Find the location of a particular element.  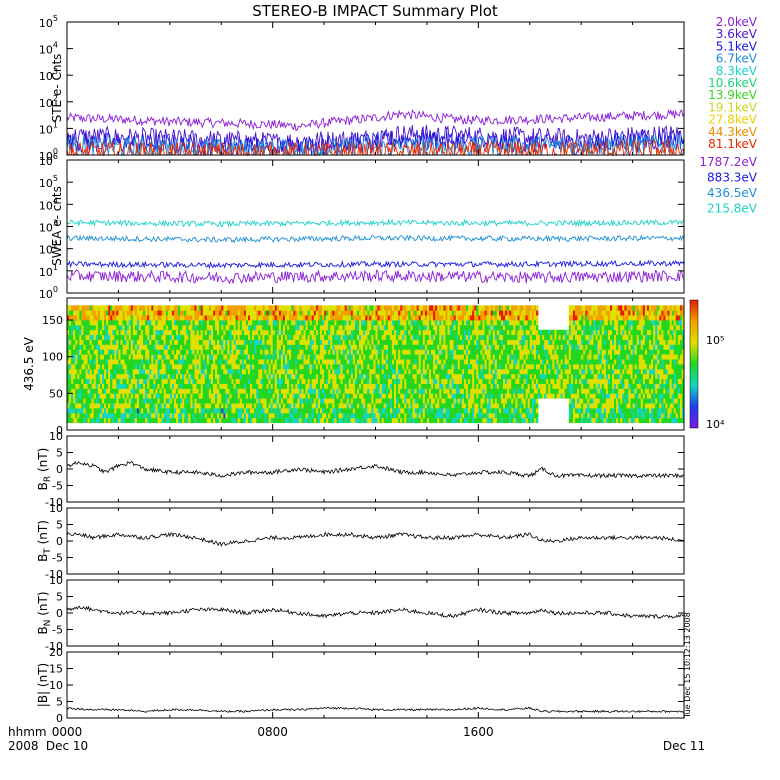

swea-series-1787.2eV is located at coordinates (375, 277).